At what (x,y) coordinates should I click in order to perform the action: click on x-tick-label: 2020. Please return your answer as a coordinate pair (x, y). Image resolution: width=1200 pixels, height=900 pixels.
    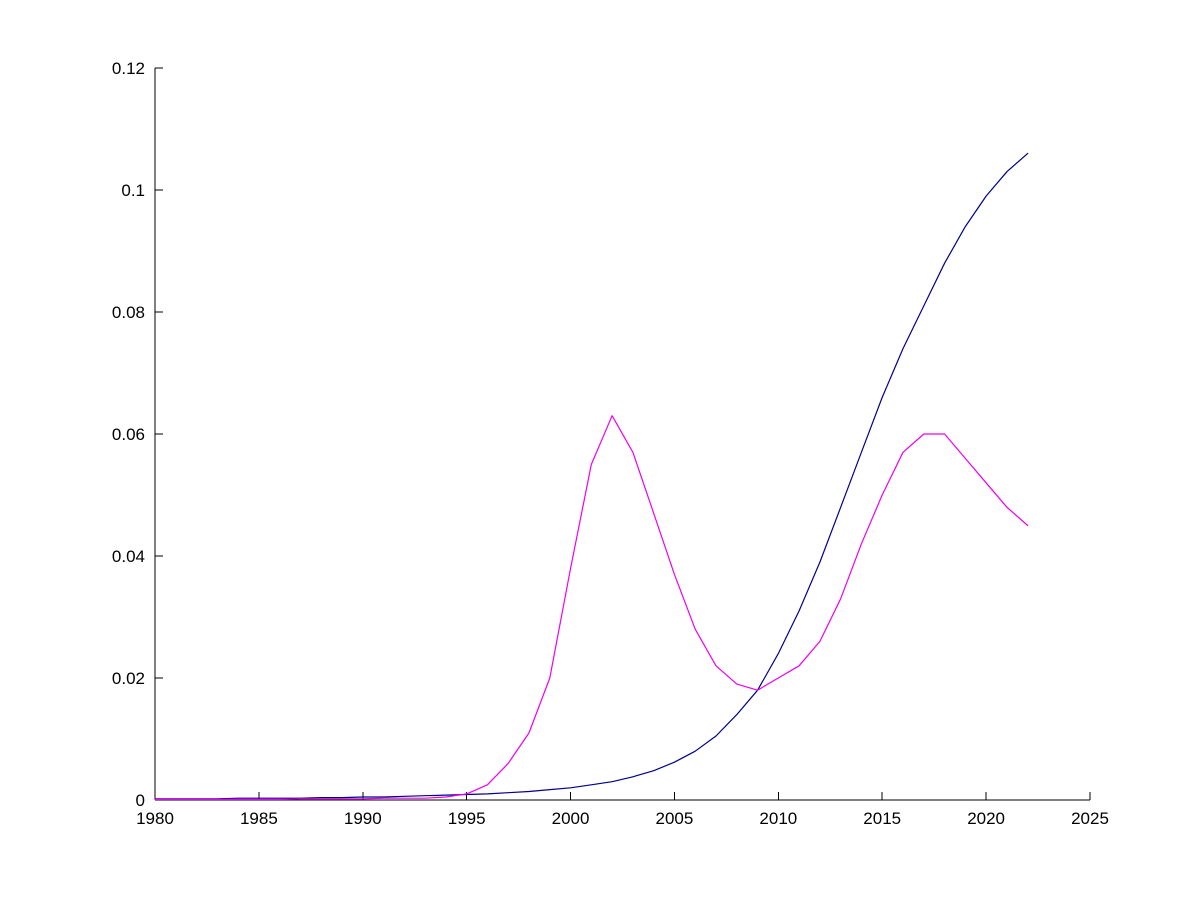
    Looking at the image, I should click on (986, 818).